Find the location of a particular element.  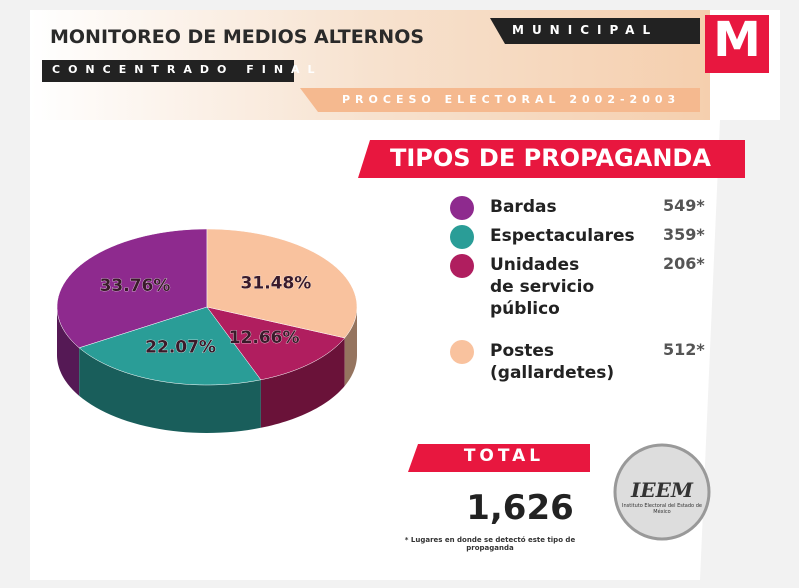

total-value: 1,626 is located at coordinates (520, 508).